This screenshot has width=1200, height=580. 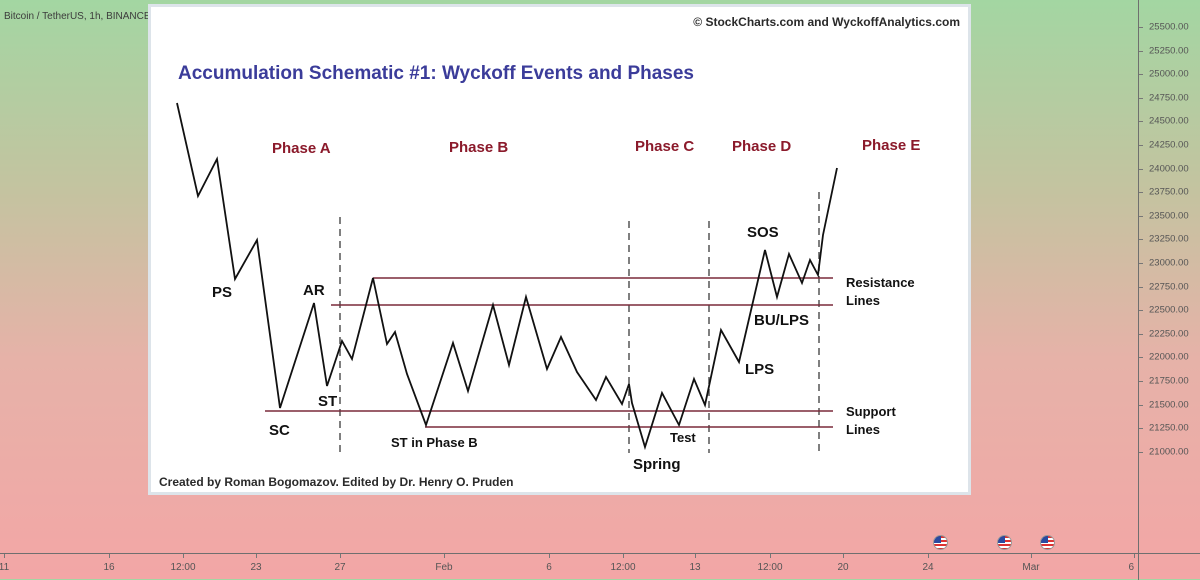 I want to click on label-support-lines: Lines, so click(x=863, y=429).